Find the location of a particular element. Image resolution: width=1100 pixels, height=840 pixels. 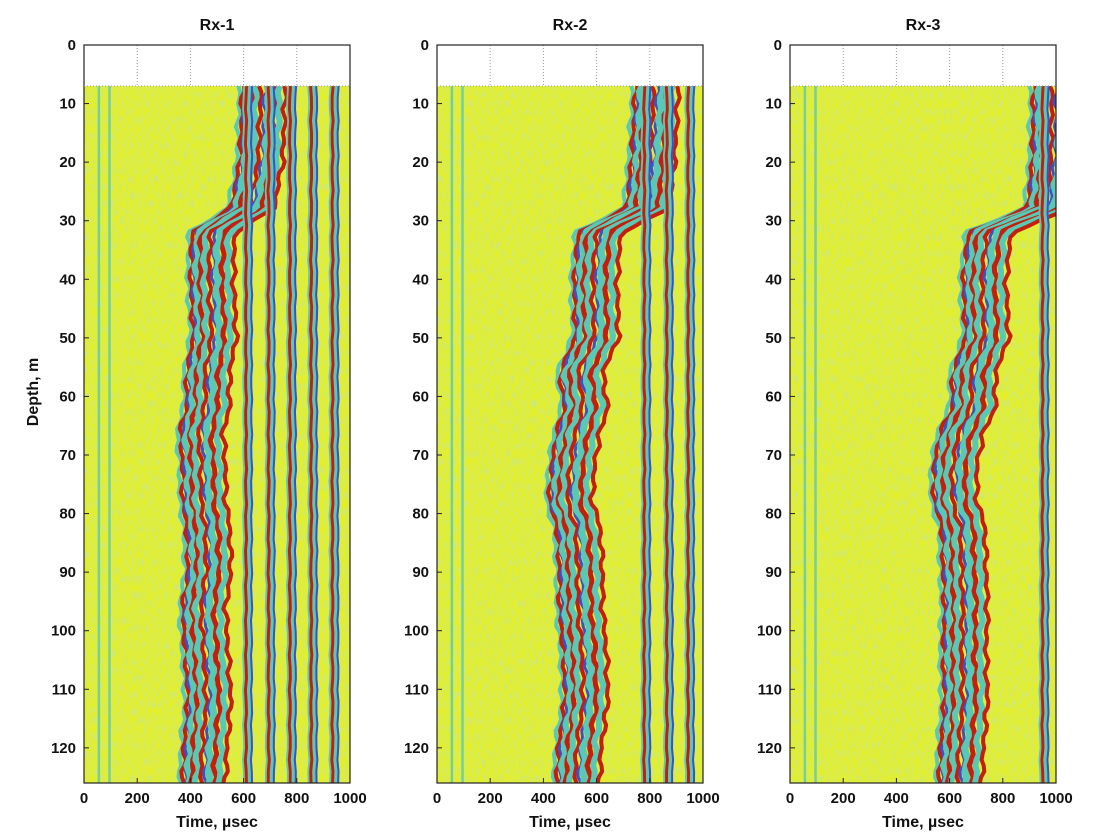

panel-title-rx-1: Rx-1 is located at coordinates (217, 25).